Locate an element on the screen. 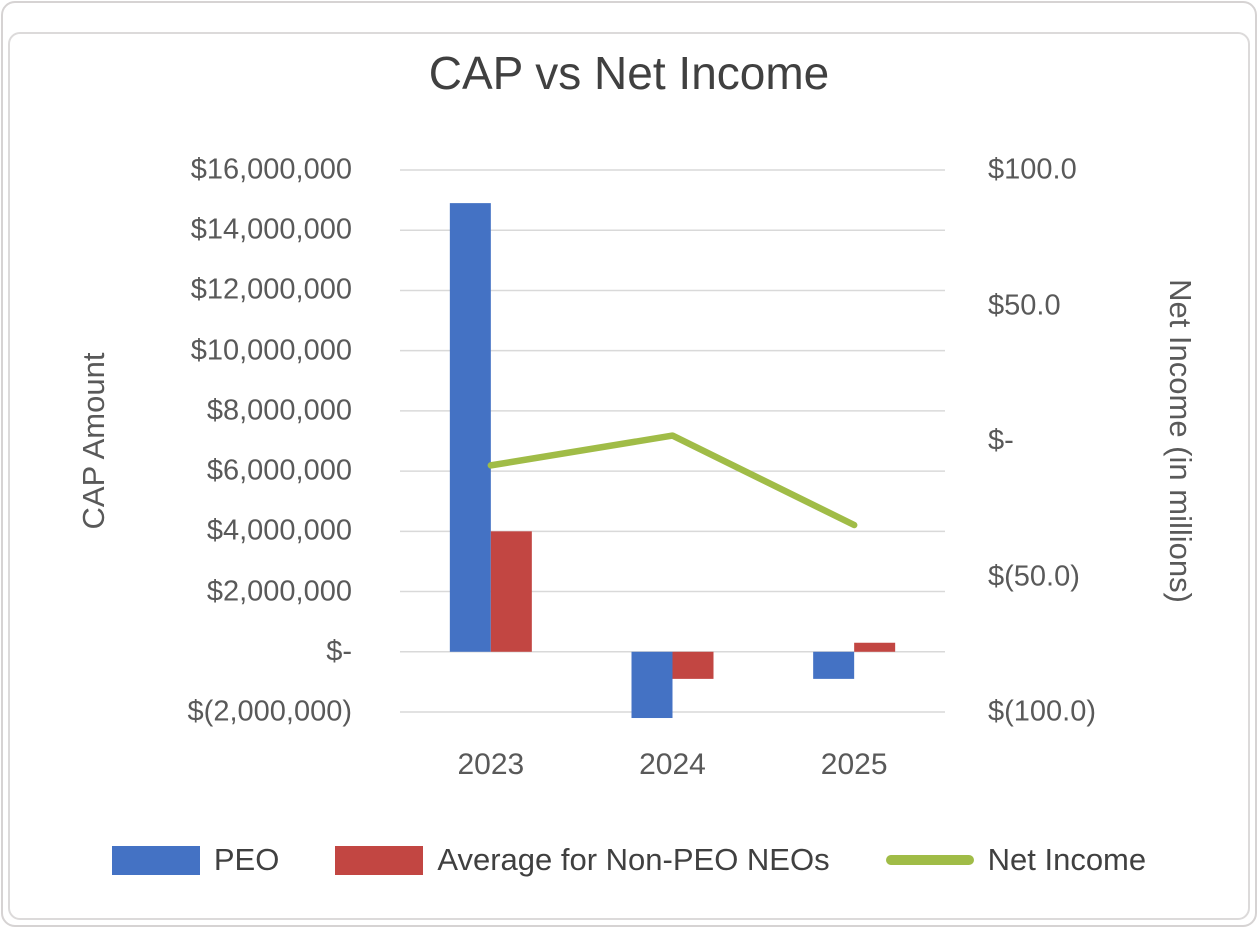  x-axis-label-2024: 2024 is located at coordinates (672, 764).